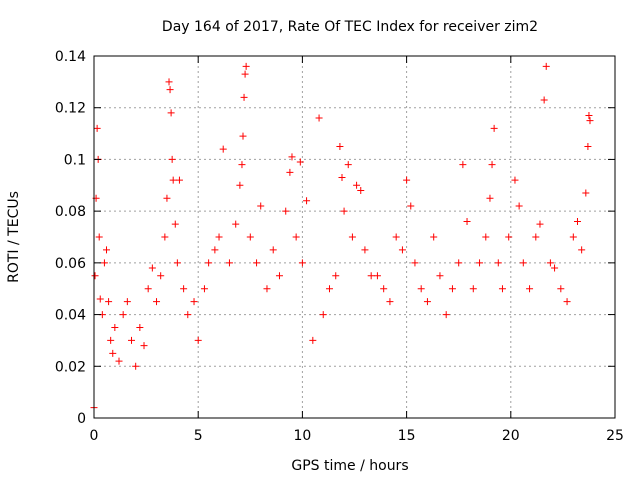 This screenshot has height=480, width=640. I want to click on y-tick-label: 0, so click(81, 419).